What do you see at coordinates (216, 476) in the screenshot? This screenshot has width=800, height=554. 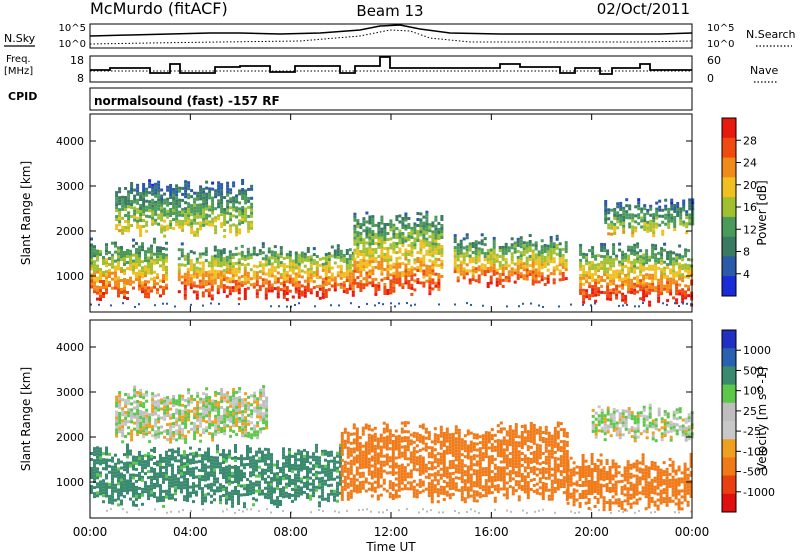 I see `echo-band` at bounding box center [216, 476].